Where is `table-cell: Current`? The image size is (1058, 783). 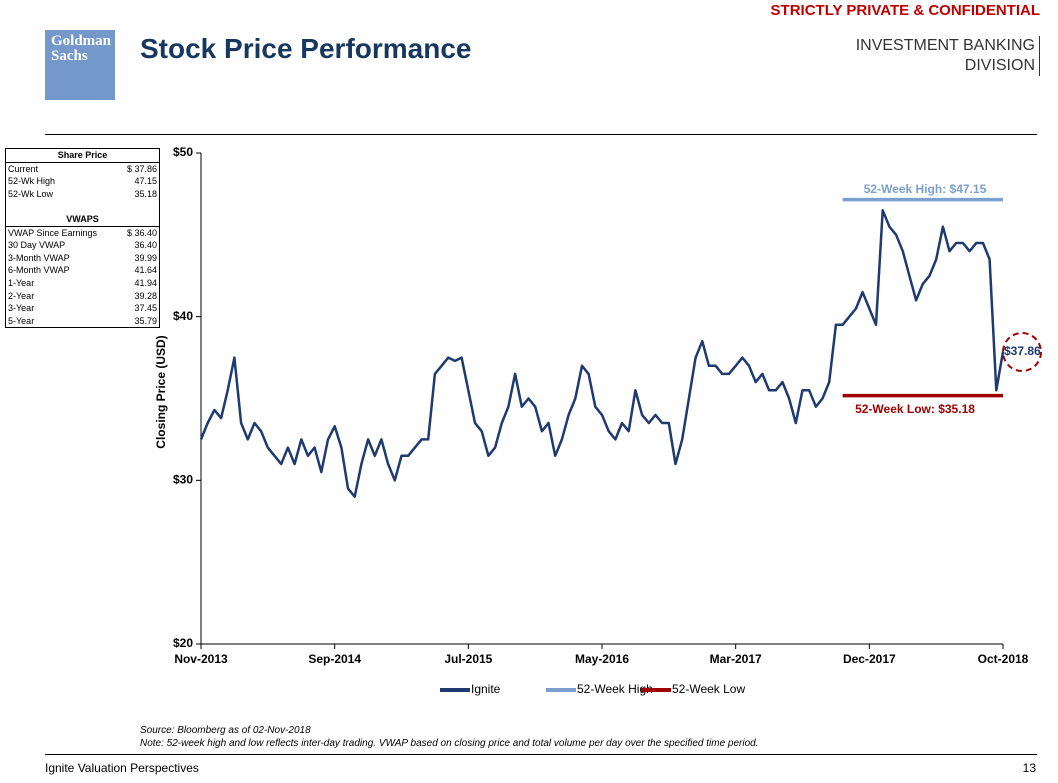 table-cell: Current is located at coordinates (23, 168).